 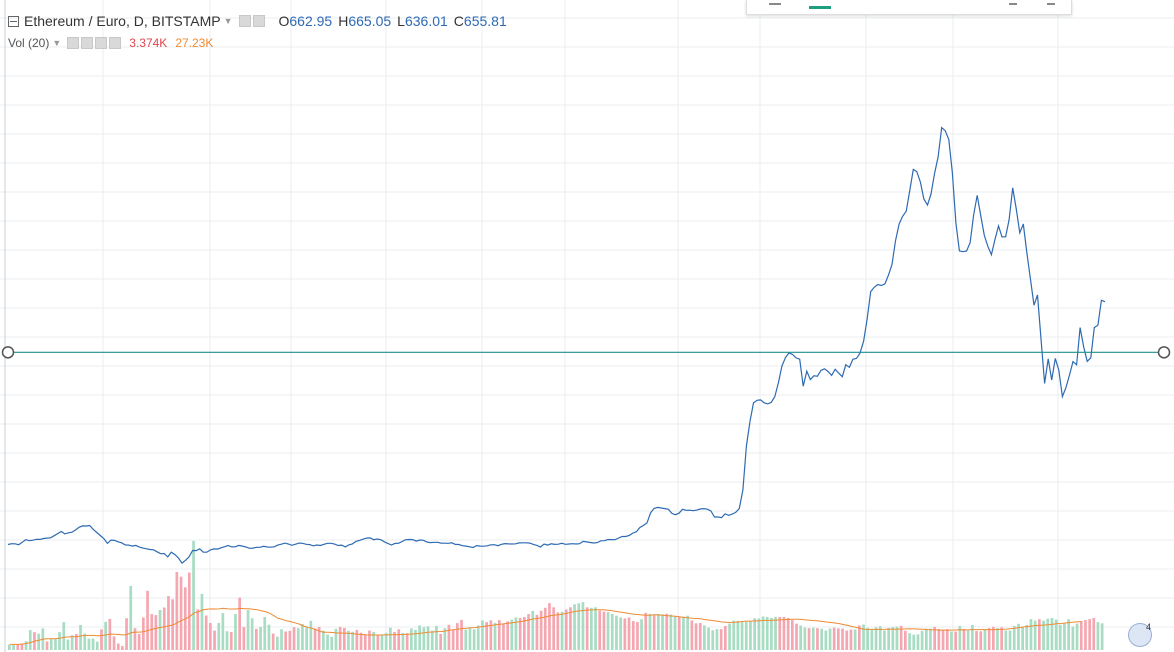 I want to click on lock-icon, so click(x=1013, y=4).